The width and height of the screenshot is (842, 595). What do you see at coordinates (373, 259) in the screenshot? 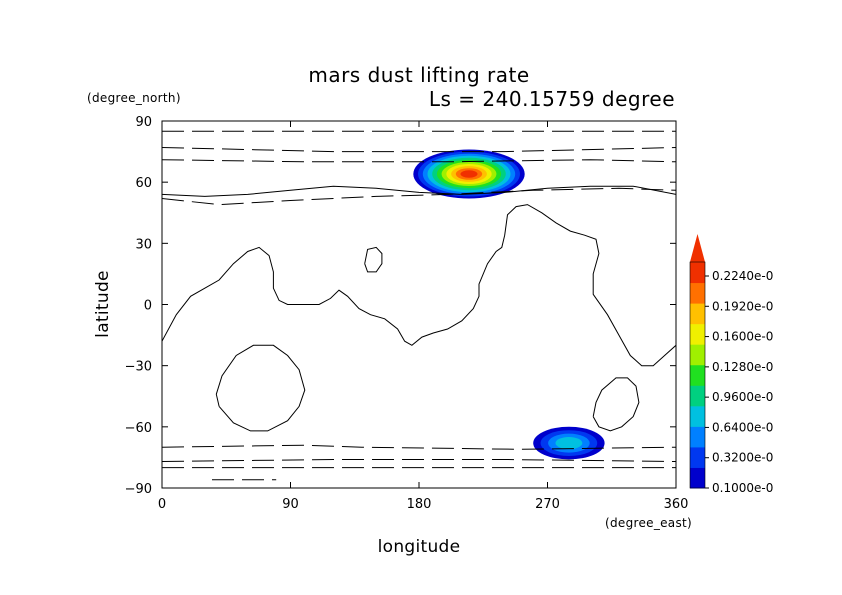
I see `contour-small-loop-north` at bounding box center [373, 259].